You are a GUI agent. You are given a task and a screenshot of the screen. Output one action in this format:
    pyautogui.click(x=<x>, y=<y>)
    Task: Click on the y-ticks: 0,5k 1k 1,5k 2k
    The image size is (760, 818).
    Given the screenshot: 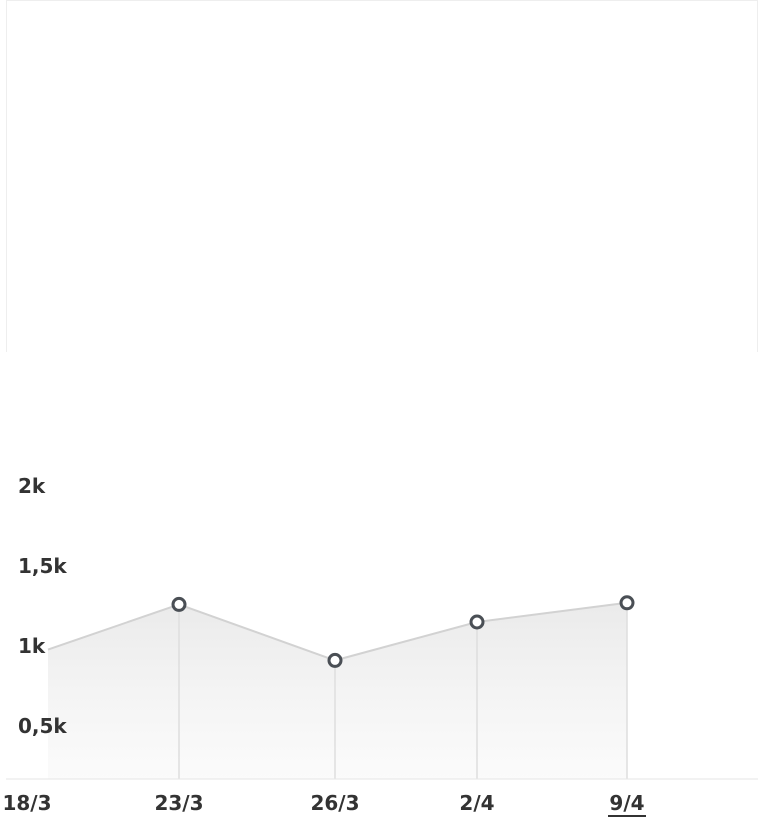 What is the action you would take?
    pyautogui.click(x=42, y=606)
    